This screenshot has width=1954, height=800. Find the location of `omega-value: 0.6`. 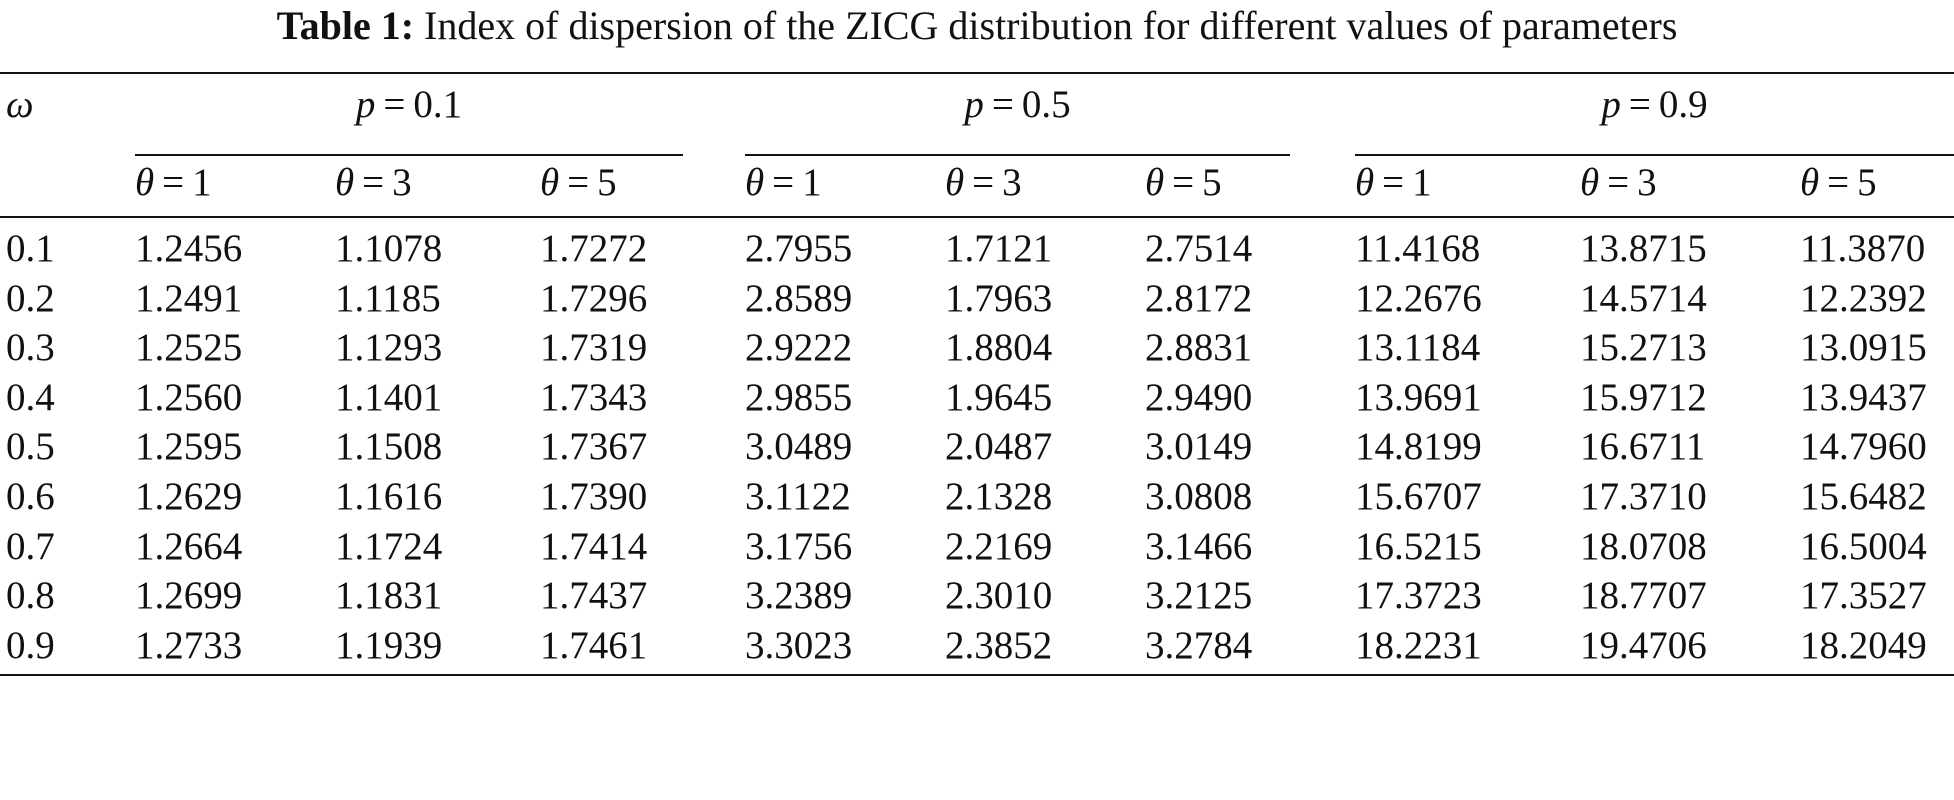

omega-value: 0.6 is located at coordinates (30, 496).